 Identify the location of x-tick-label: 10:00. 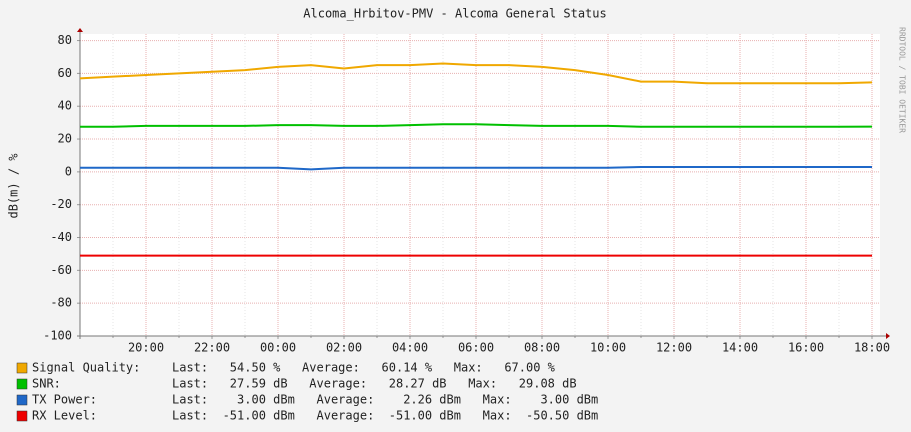
(608, 348).